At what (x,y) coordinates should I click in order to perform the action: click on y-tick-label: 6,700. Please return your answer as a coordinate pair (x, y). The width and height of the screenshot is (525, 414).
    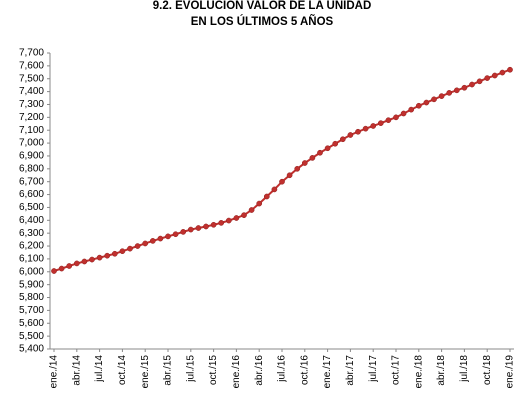
    Looking at the image, I should click on (31, 181).